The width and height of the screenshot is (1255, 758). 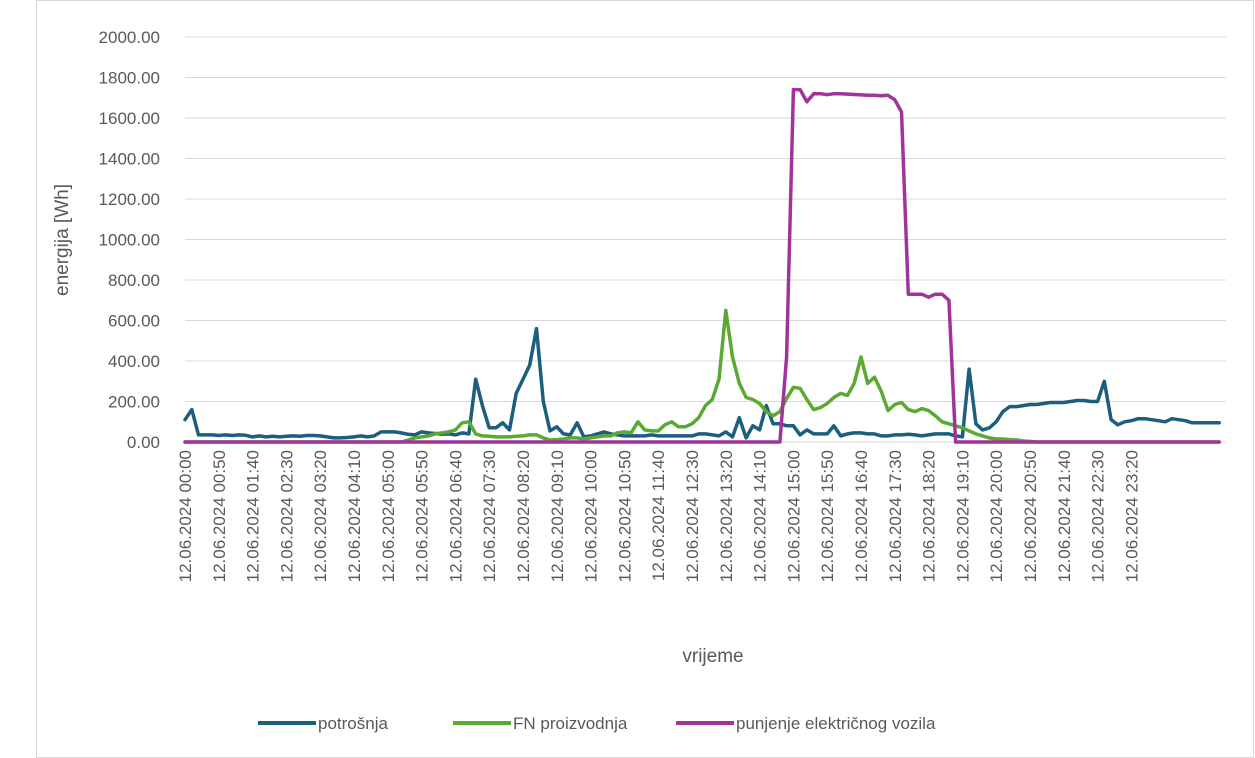 What do you see at coordinates (62, 240) in the screenshot?
I see `y-axis-title: energija [Wh]` at bounding box center [62, 240].